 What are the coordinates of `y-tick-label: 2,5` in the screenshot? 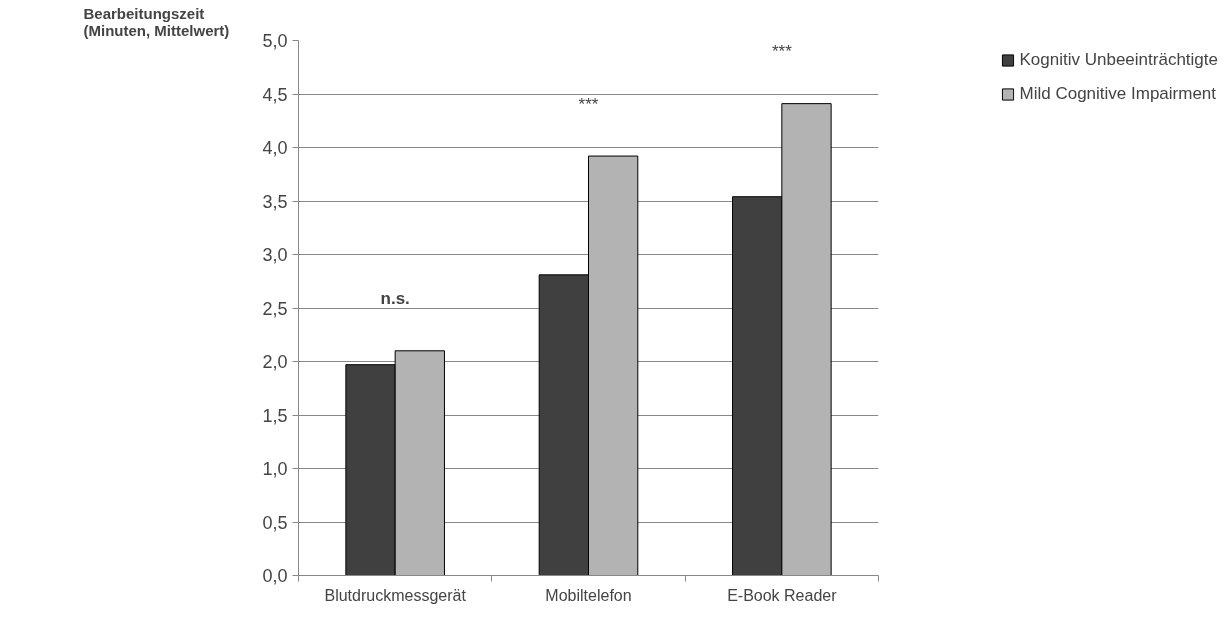 It's located at (275, 308).